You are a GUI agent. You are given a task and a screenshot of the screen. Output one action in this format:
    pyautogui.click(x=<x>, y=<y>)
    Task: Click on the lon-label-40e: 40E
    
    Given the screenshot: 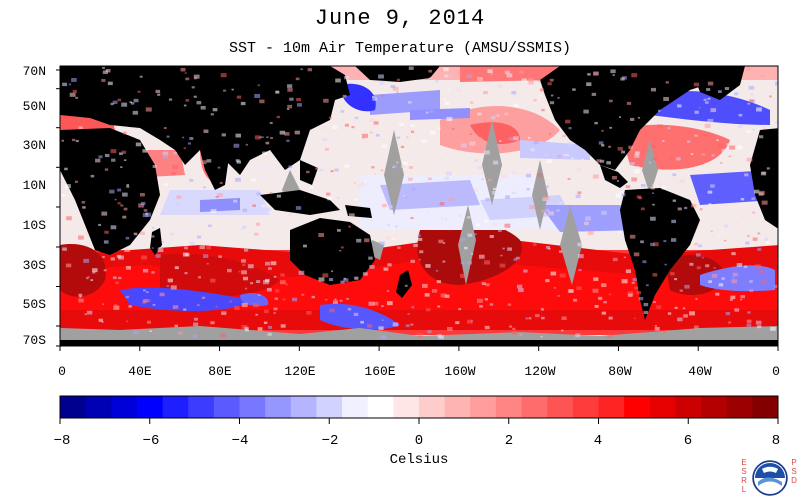 What is the action you would take?
    pyautogui.click(x=140, y=371)
    